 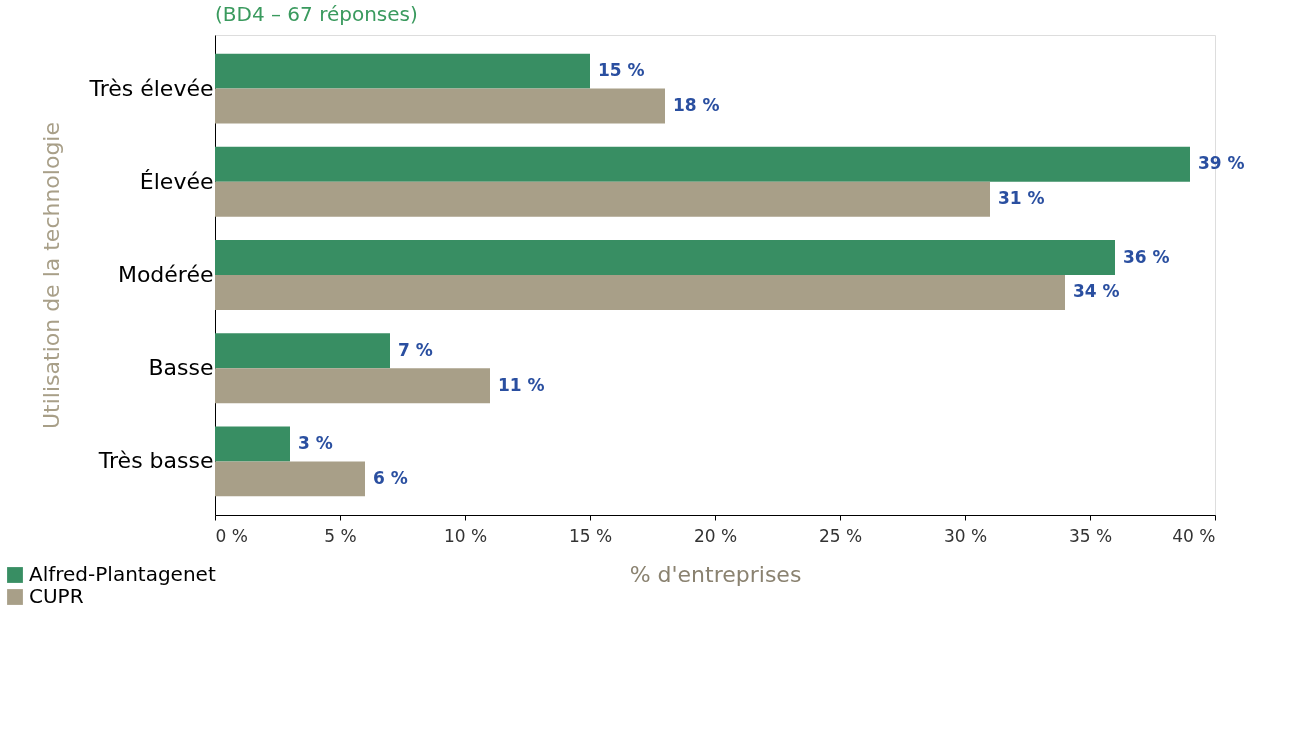 What do you see at coordinates (390, 477) in the screenshot?
I see `data-label: 6 %` at bounding box center [390, 477].